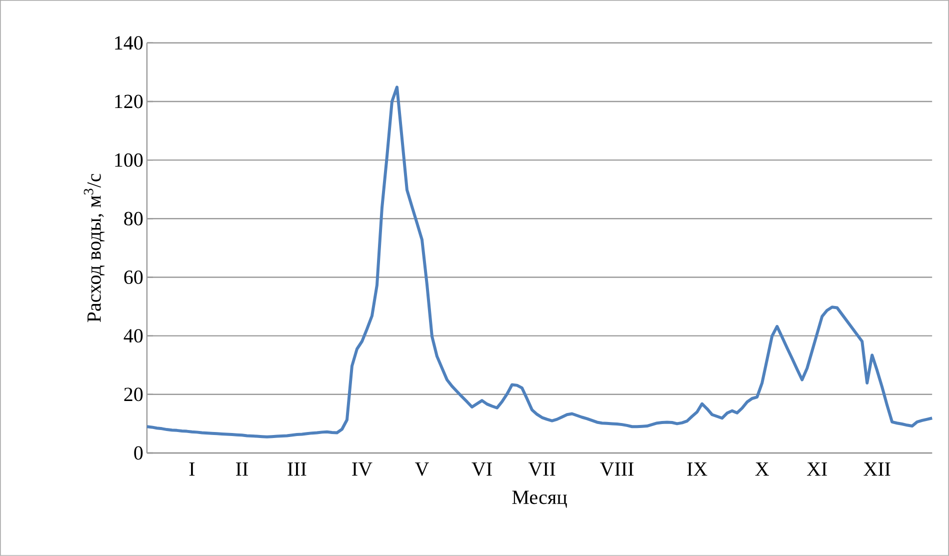  I want to click on y-tick-label: 120, so click(129, 101).